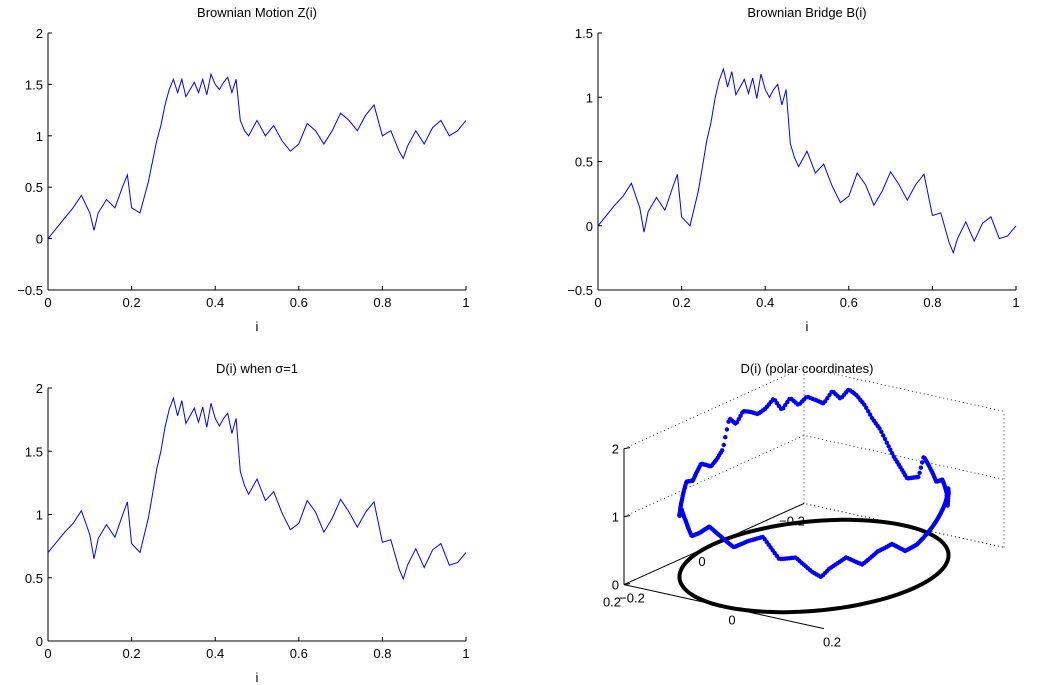 The image size is (1058, 685). What do you see at coordinates (832, 642) in the screenshot?
I see `y-tick-label-3d: 0.2` at bounding box center [832, 642].